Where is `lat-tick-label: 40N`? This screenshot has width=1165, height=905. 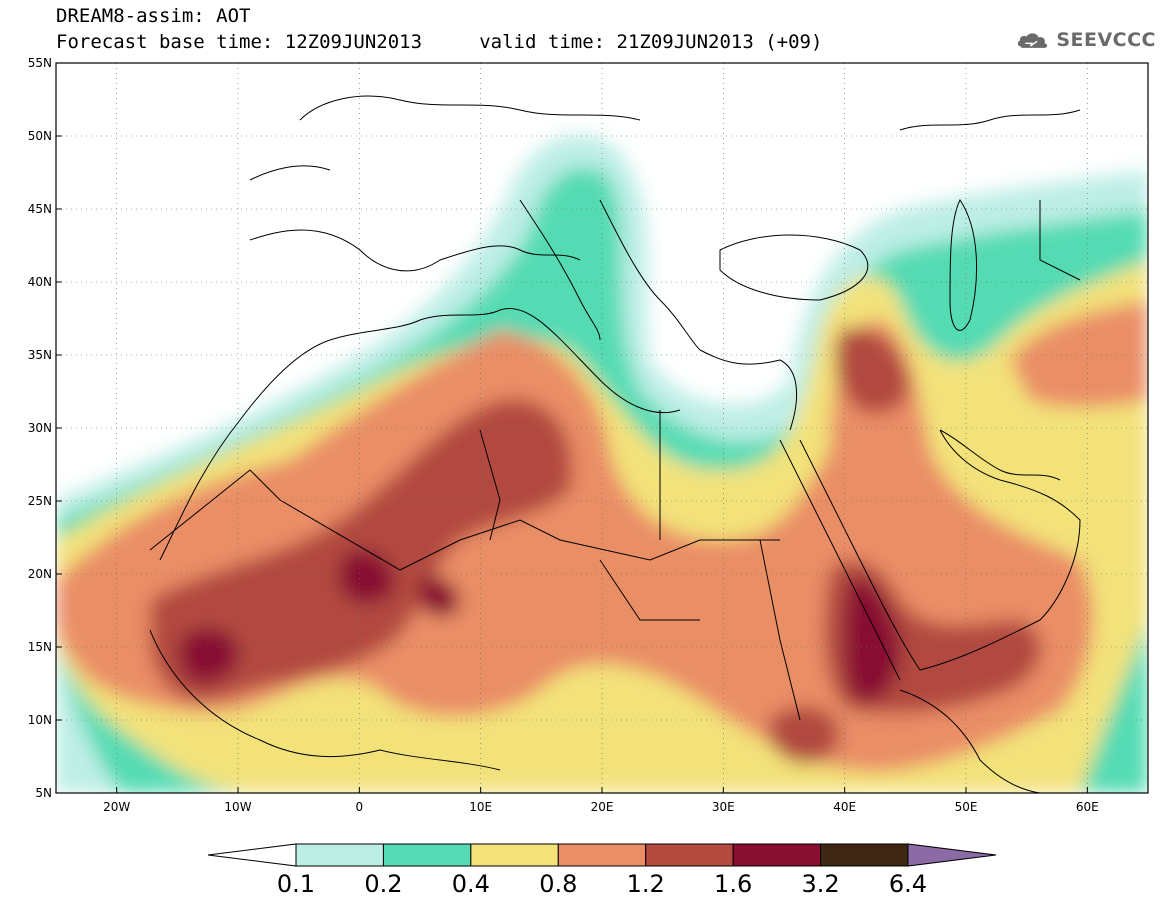
lat-tick-label: 40N is located at coordinates (40, 282).